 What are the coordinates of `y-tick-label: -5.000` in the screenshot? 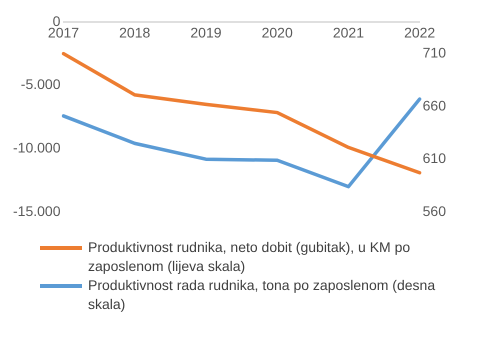 It's located at (40, 84).